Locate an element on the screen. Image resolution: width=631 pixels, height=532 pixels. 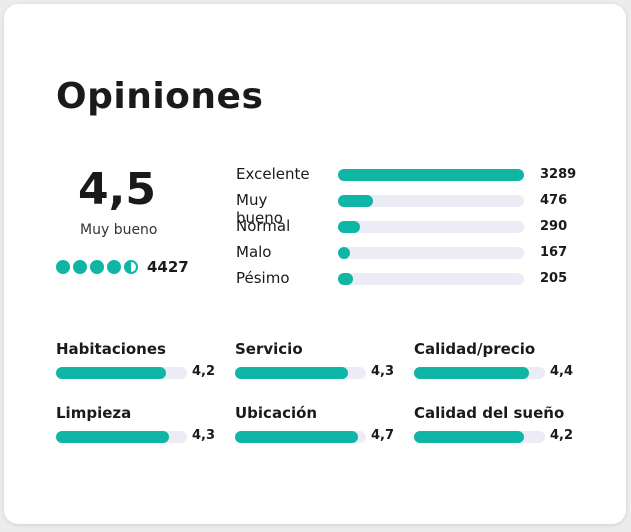
category-habitaciones: Habitaciones 4,2 is located at coordinates (135, 359).